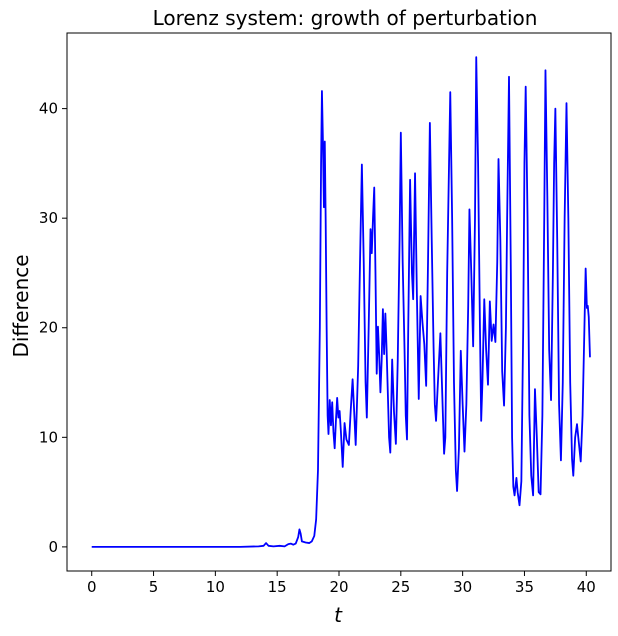  What do you see at coordinates (154, 587) in the screenshot?
I see `x-tick-label: 5` at bounding box center [154, 587].